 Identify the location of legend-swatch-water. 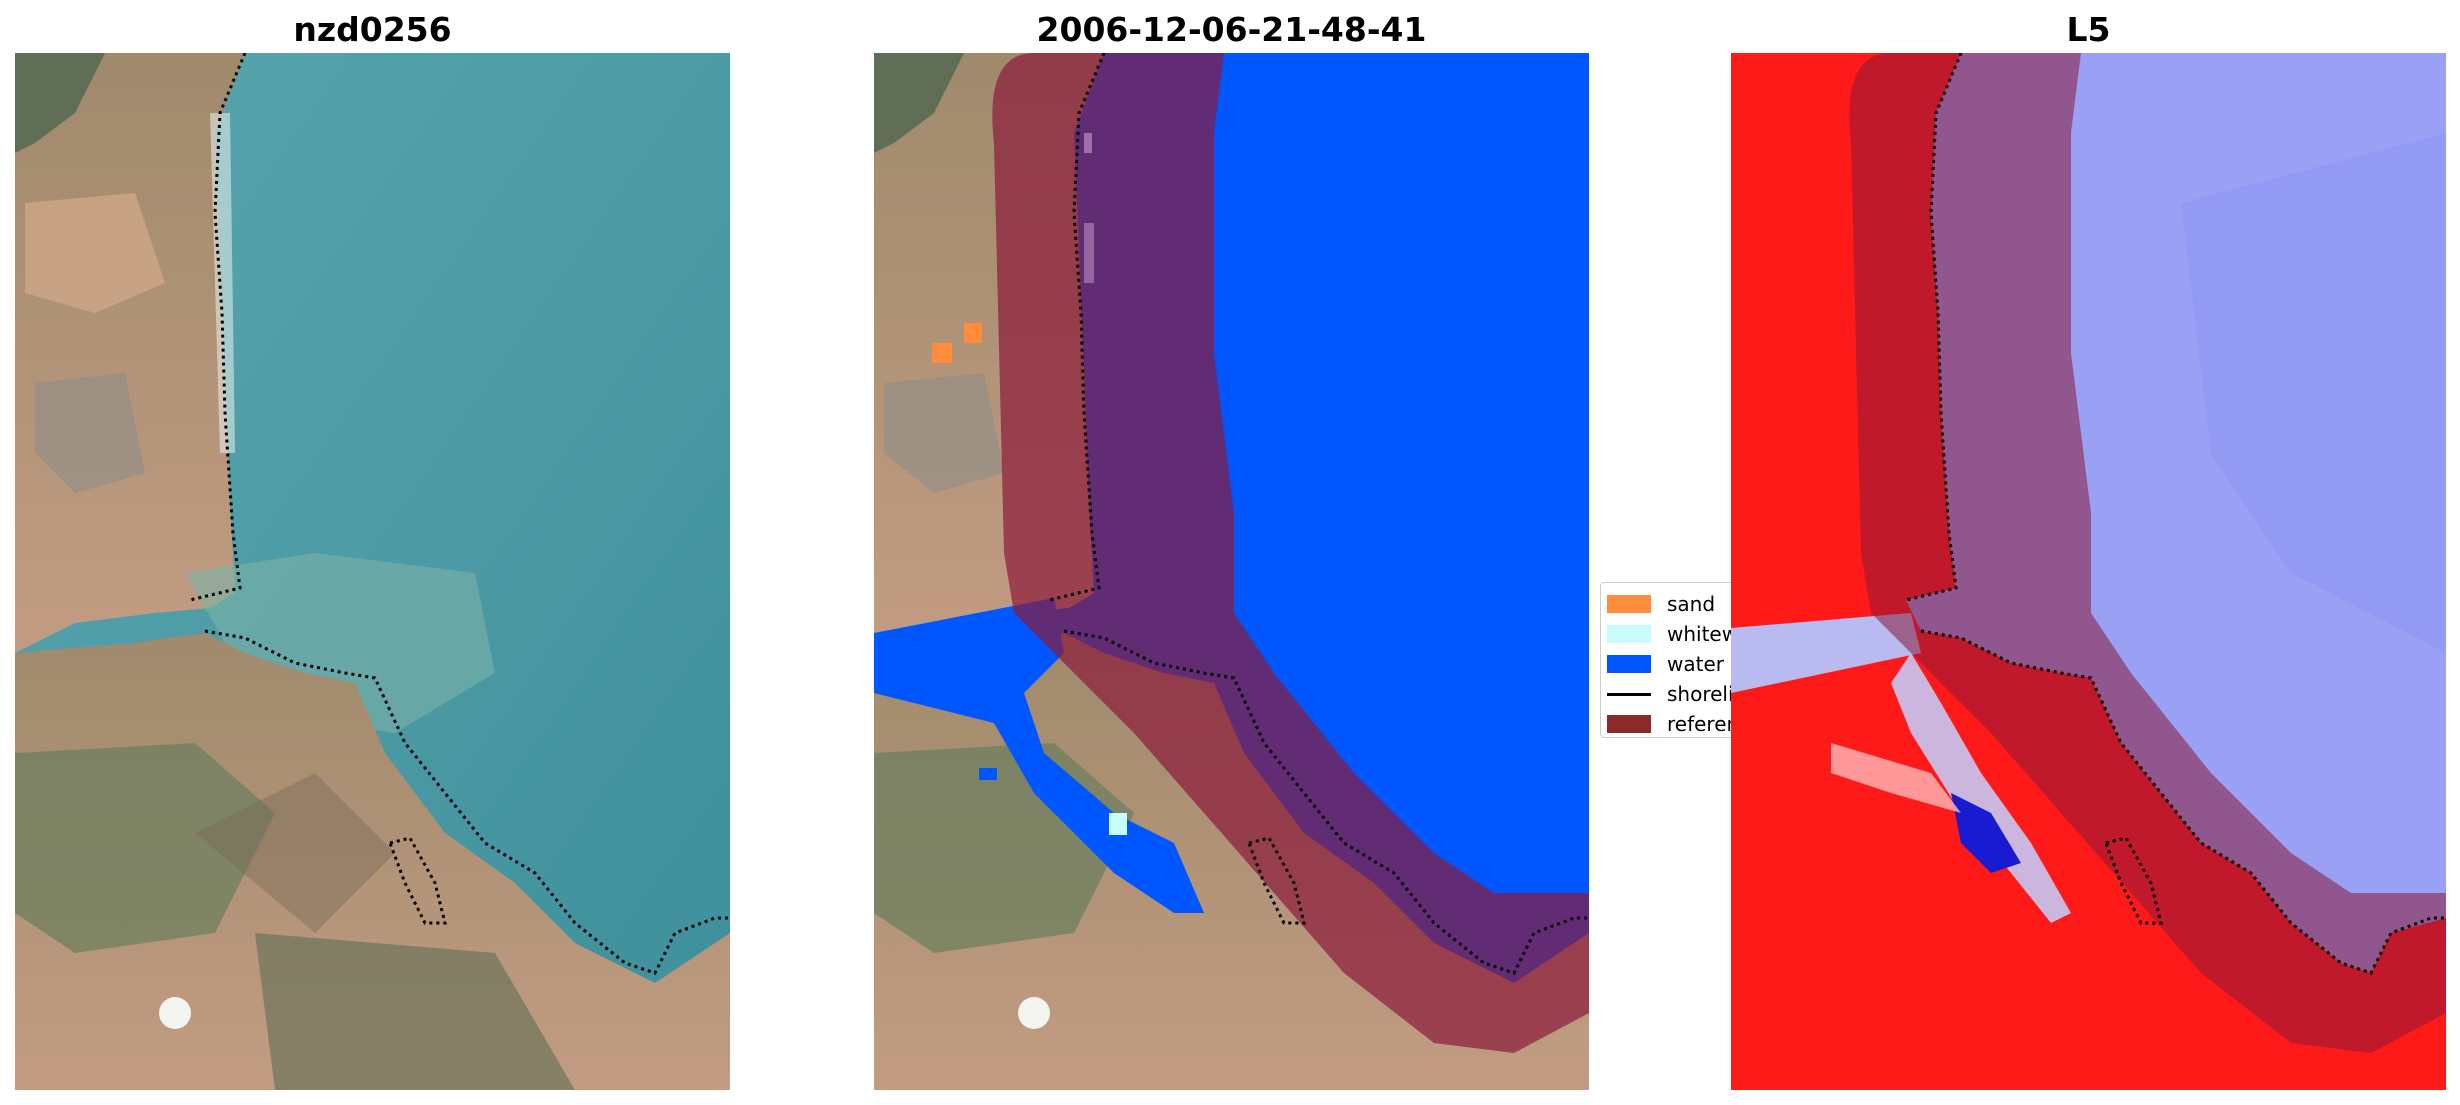
(1629, 664).